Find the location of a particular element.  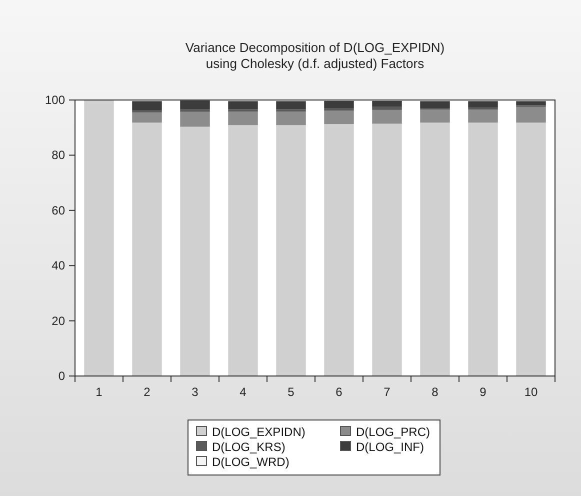

x-tick-label: 3 is located at coordinates (195, 392).